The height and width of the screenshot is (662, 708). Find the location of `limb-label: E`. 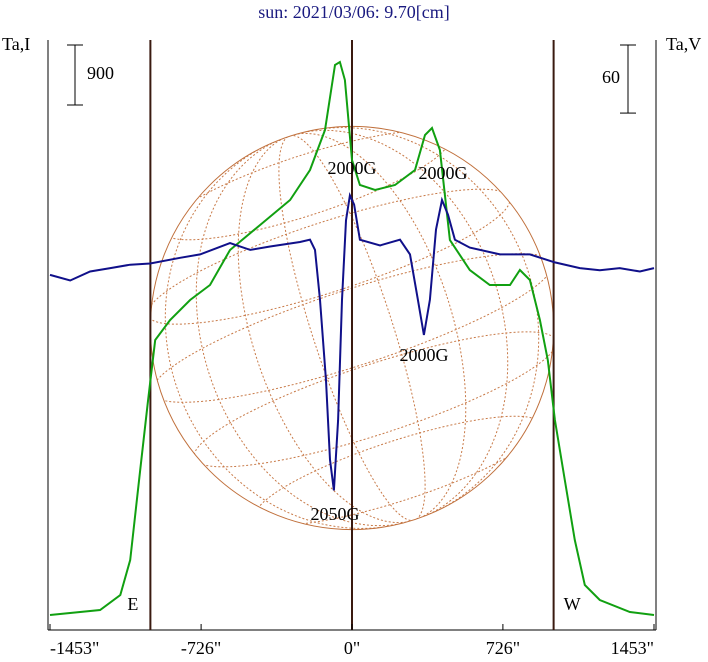

limb-label: E is located at coordinates (132, 604).